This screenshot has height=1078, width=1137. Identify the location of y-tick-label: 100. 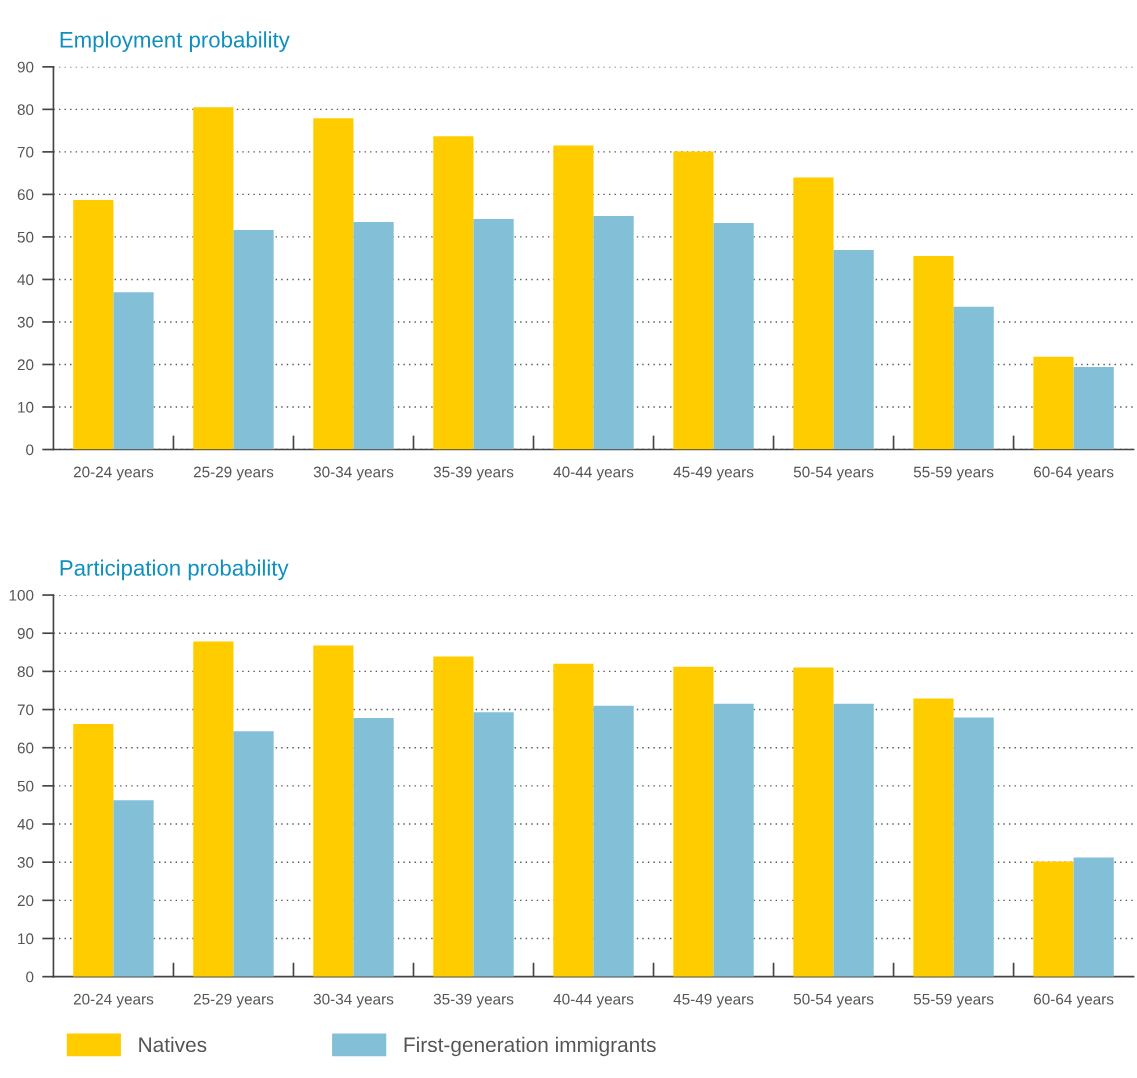
(21, 595).